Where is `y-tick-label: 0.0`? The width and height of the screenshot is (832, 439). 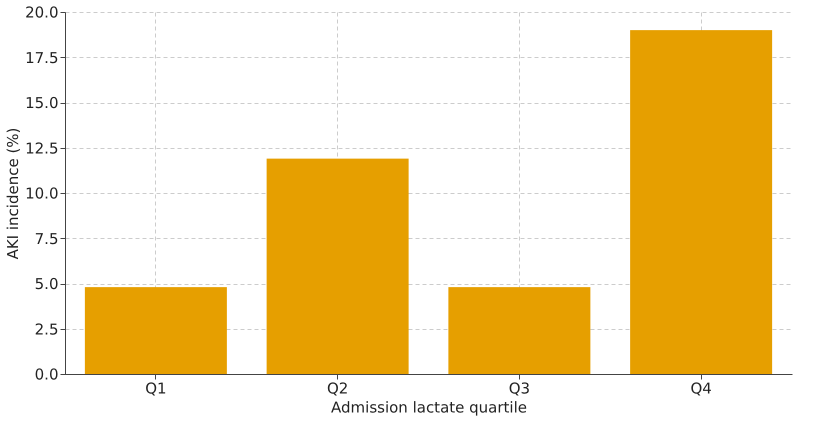
y-tick-label: 0.0 is located at coordinates (46, 375).